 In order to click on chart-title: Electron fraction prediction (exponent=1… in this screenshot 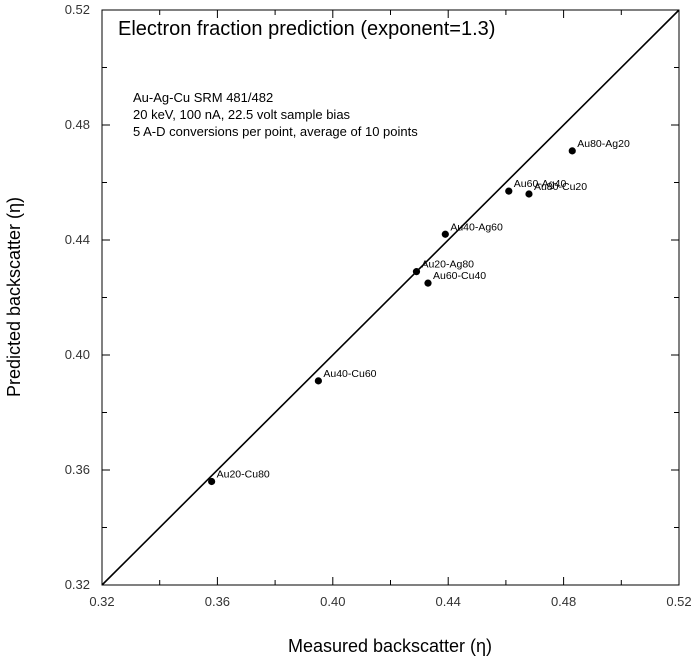, I will do `click(306, 29)`.